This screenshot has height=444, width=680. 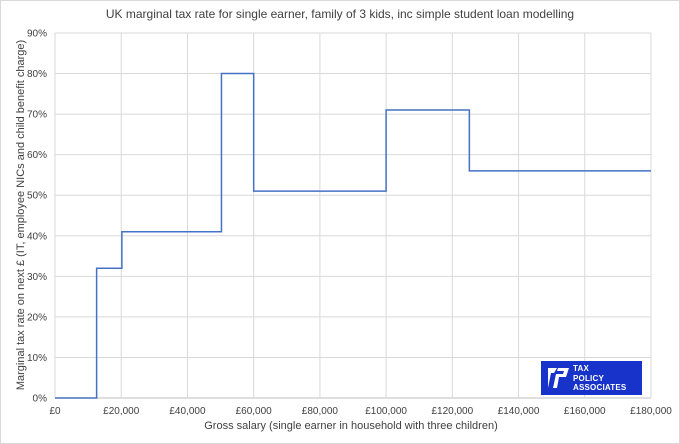 I want to click on x-tick-label: £140,000, so click(x=519, y=411).